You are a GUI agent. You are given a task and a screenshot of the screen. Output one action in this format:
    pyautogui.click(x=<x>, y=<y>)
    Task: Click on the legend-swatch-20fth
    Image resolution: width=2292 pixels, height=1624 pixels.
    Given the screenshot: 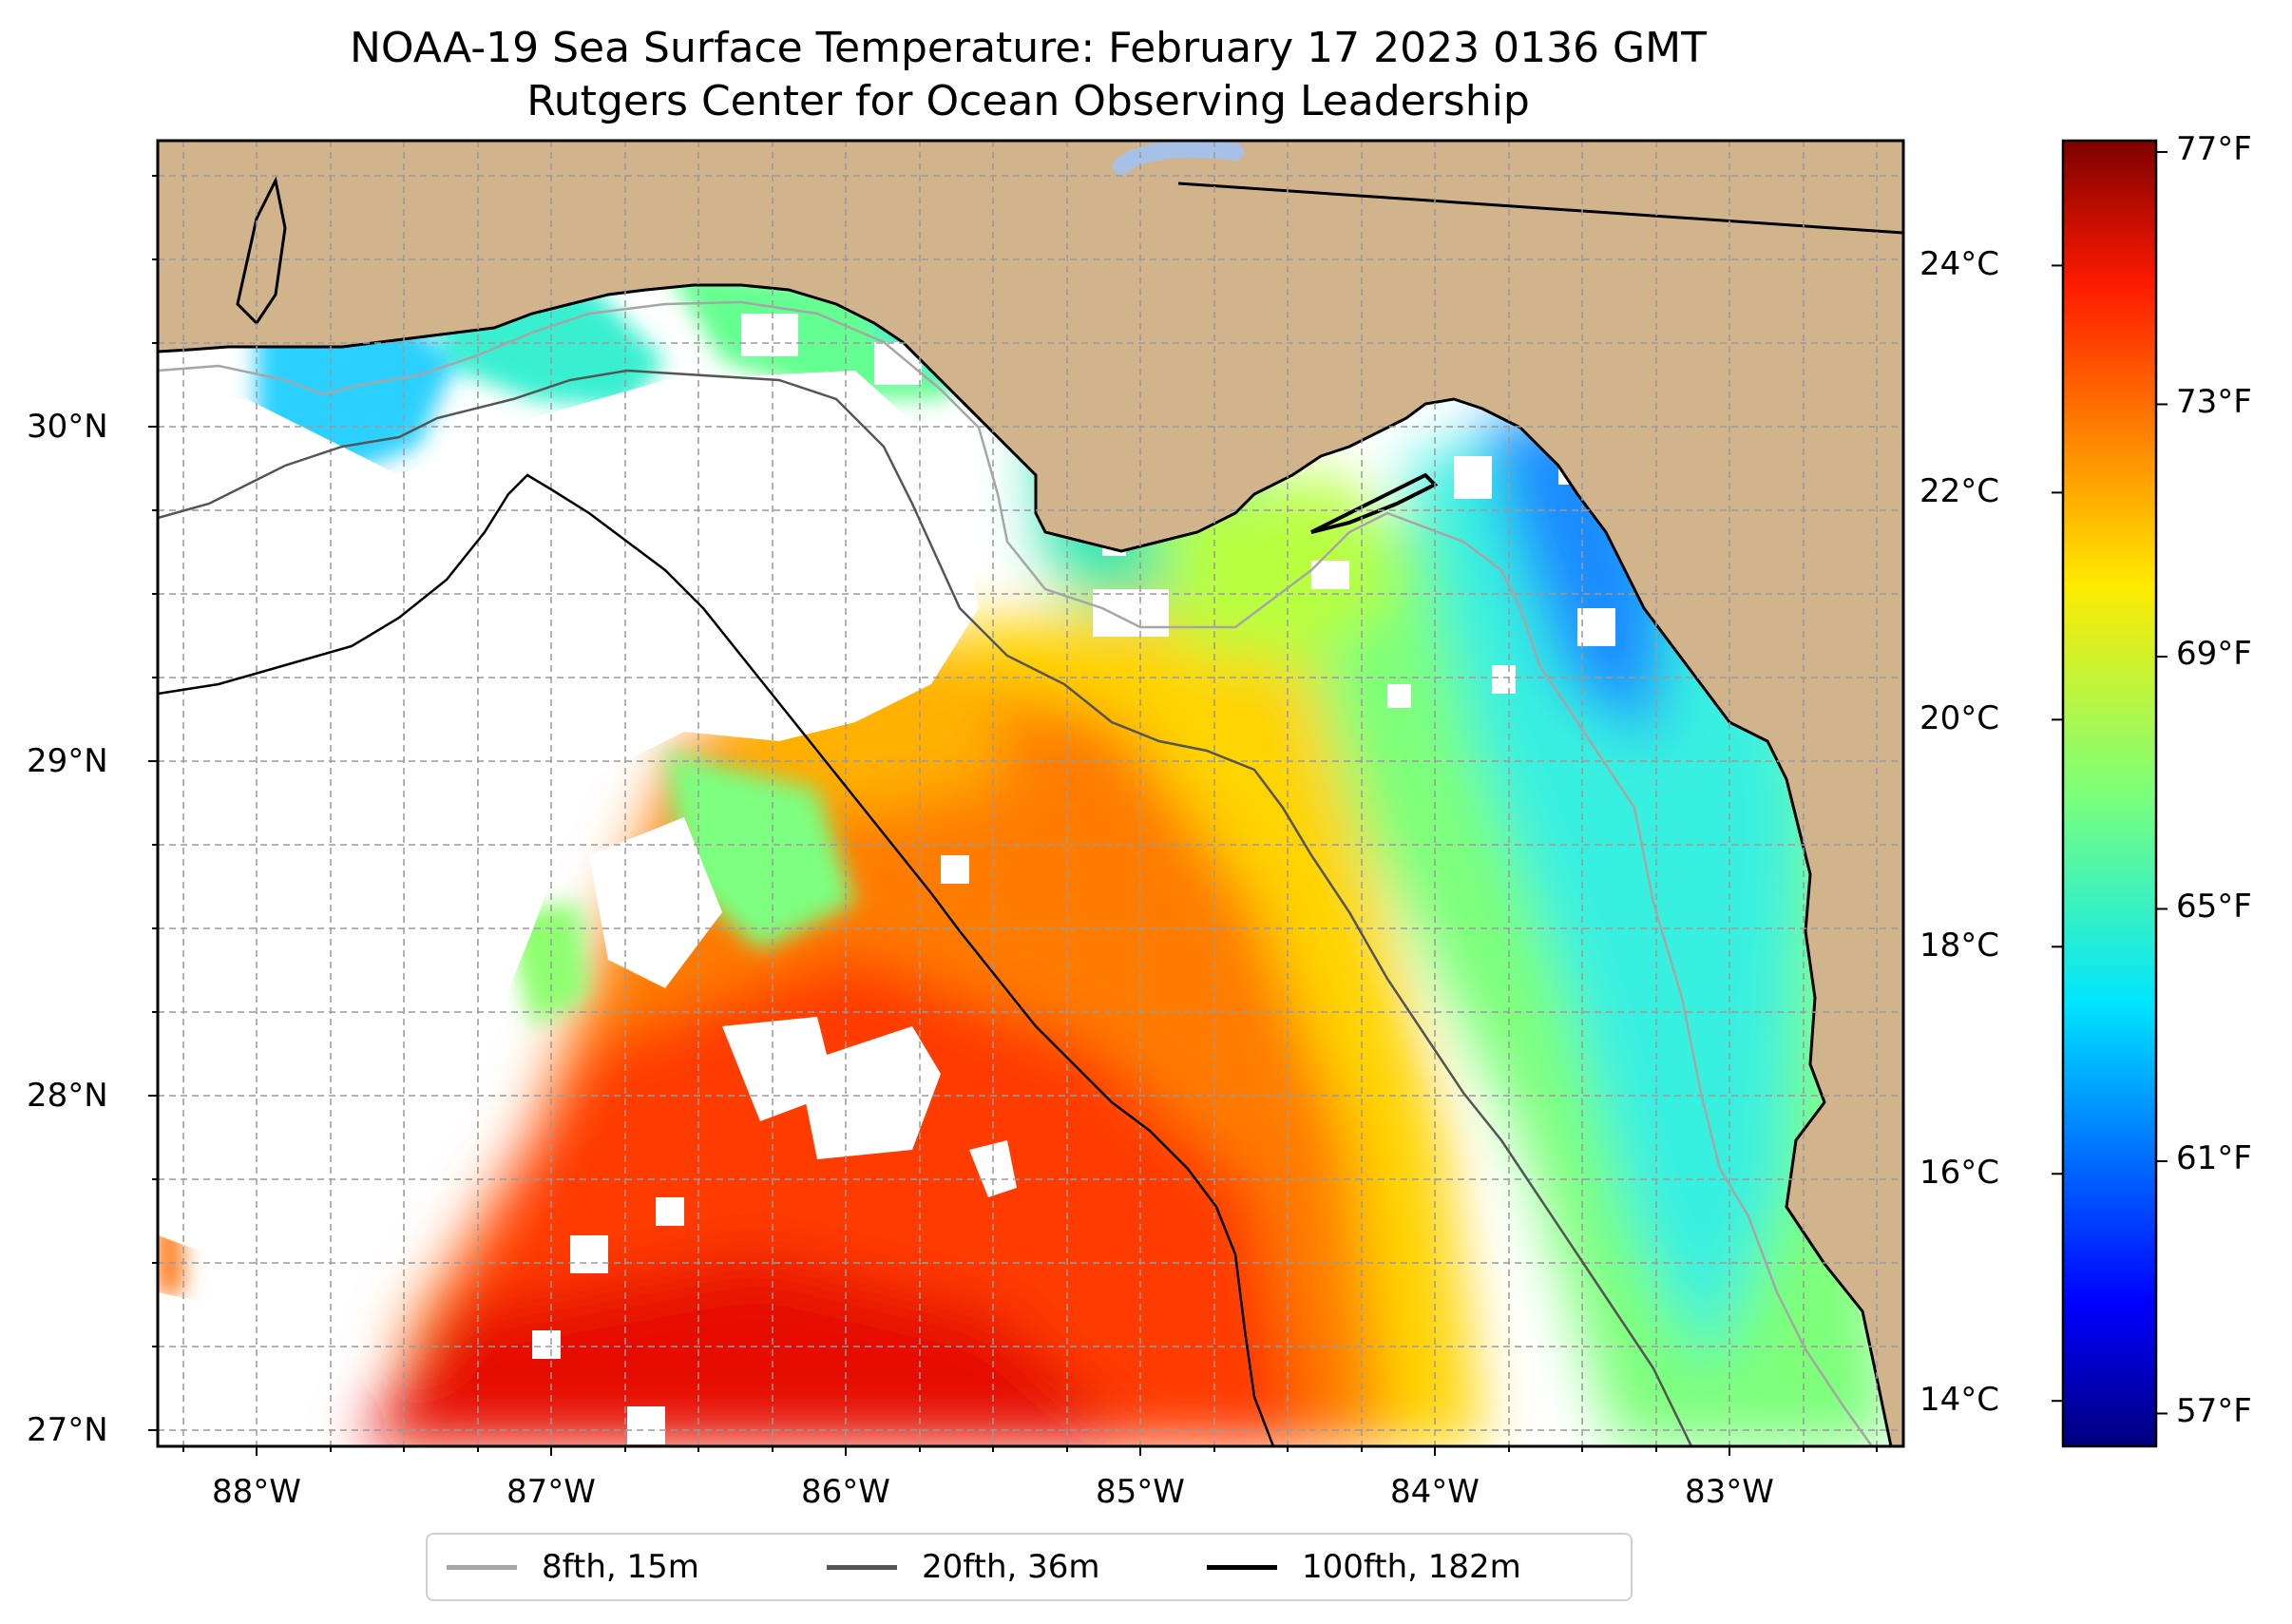 What is the action you would take?
    pyautogui.click(x=862, y=1567)
    